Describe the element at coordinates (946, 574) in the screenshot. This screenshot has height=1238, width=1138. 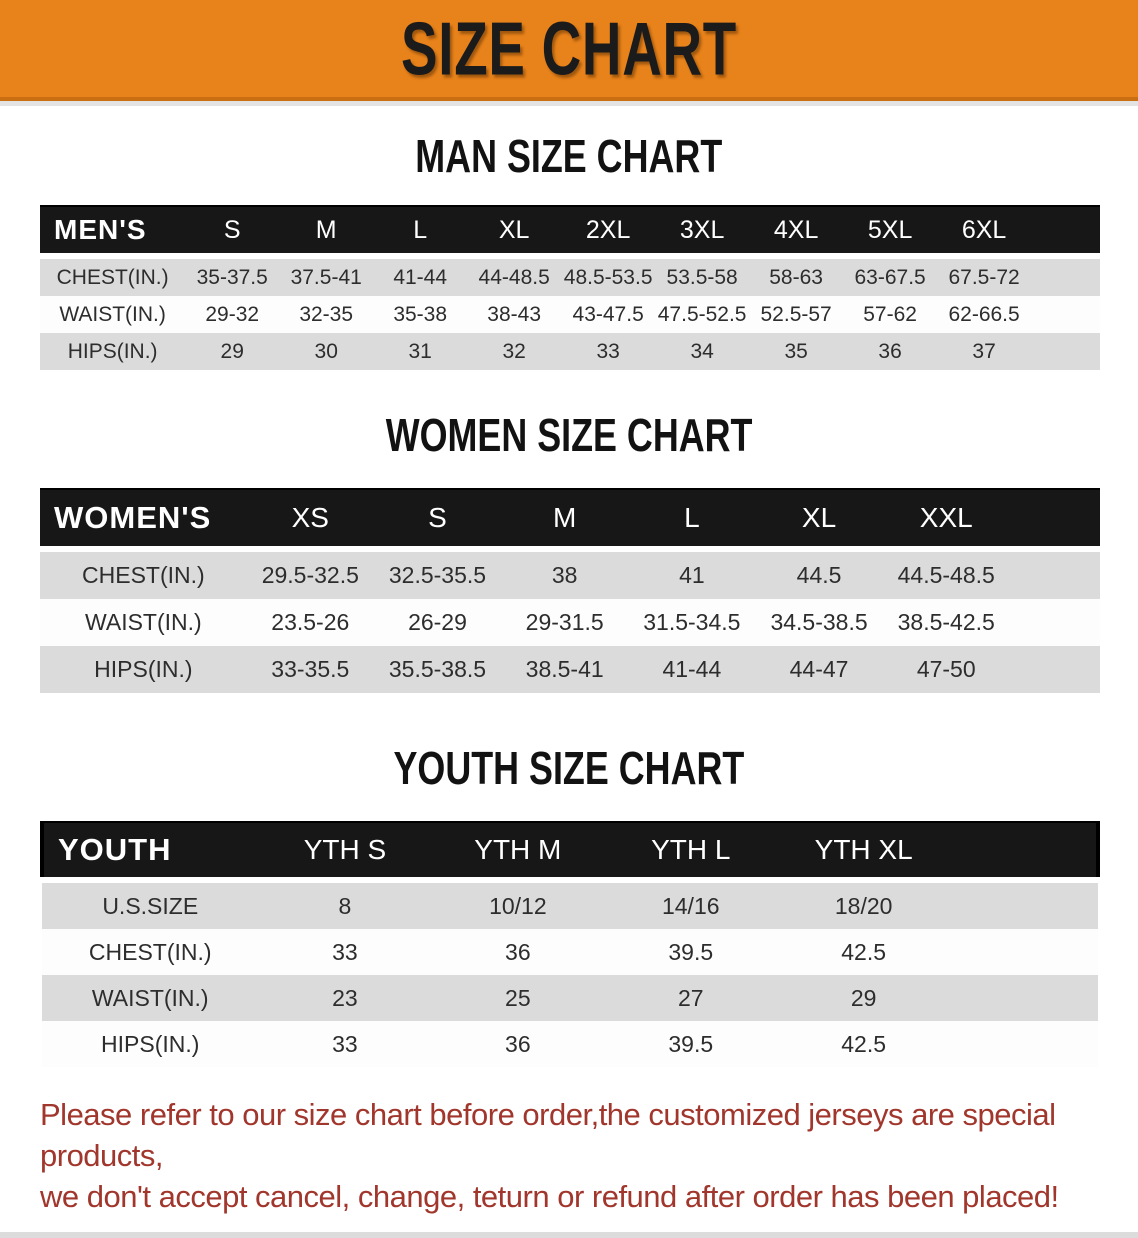
I see `size-cell: 44.5-48.5` at that location.